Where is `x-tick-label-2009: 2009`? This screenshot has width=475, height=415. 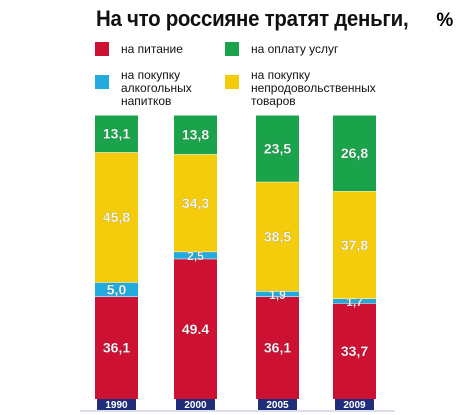 x-tick-label-2009: 2009 is located at coordinates (354, 405).